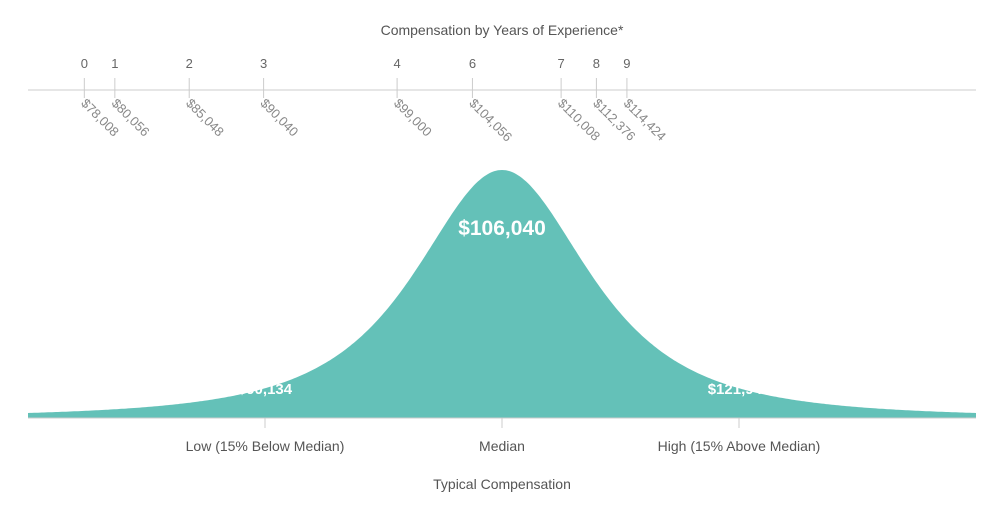 The width and height of the screenshot is (1005, 519). Describe the element at coordinates (561, 63) in the screenshot. I see `experience-year-label: 7` at that location.